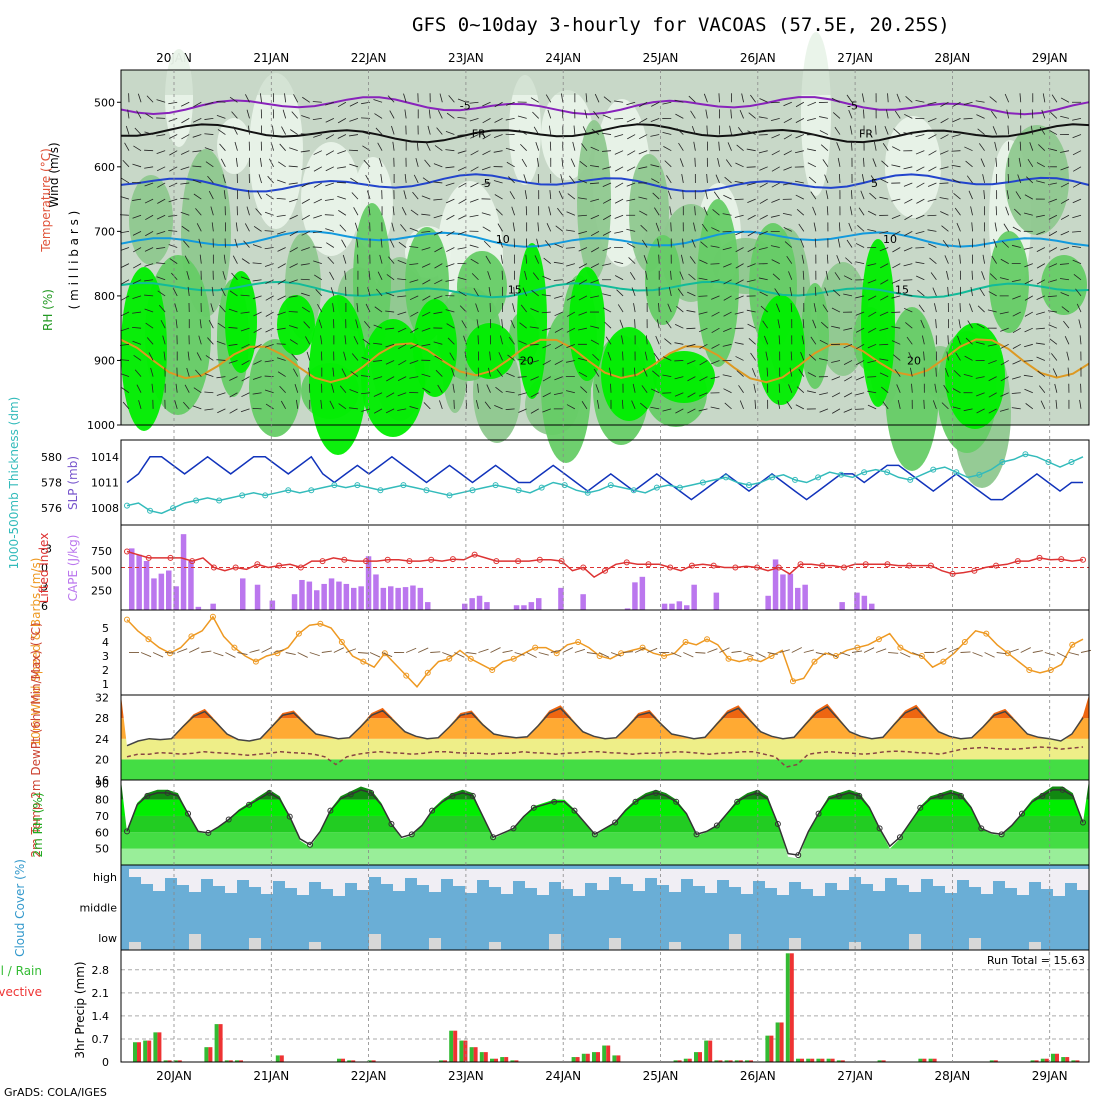  Describe the element at coordinates (563, 58) in the screenshot. I see `top-date-label: 24JAN` at that location.